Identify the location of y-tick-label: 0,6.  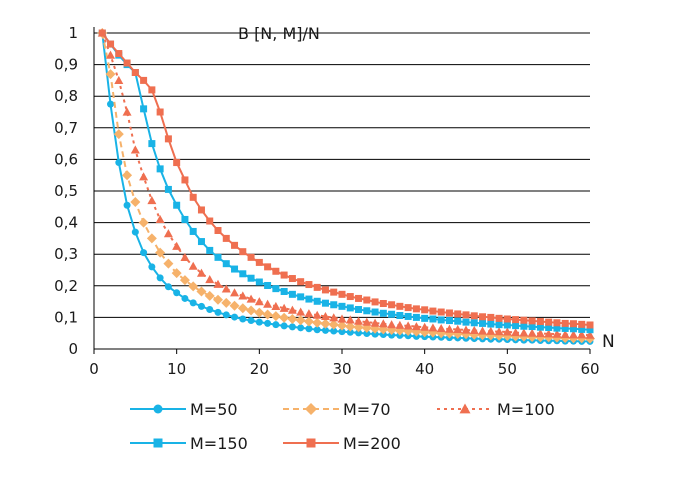
(66, 159).